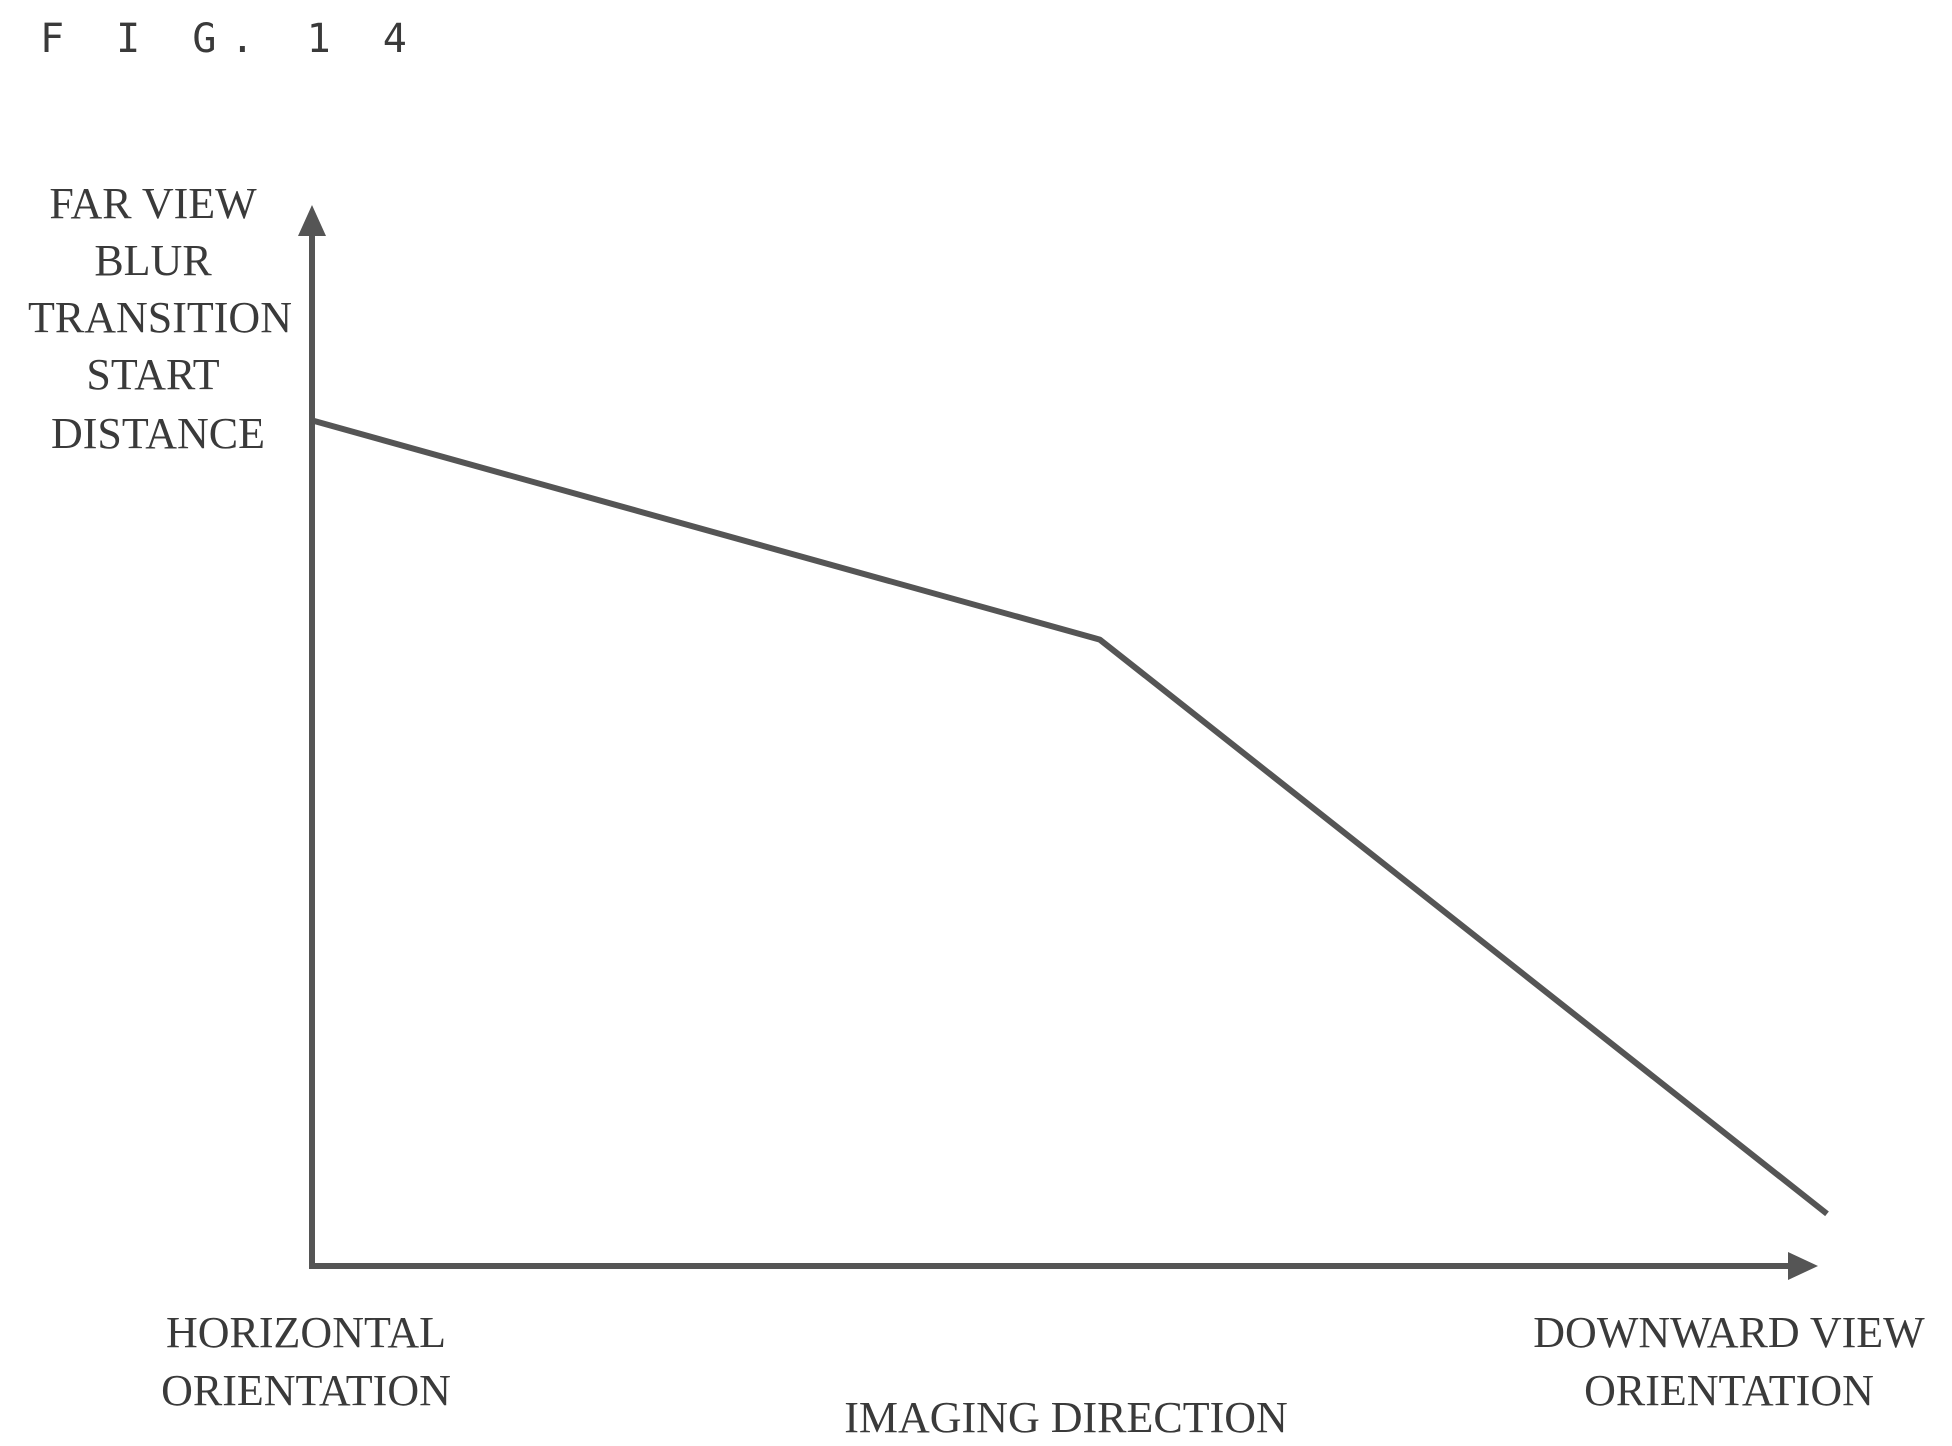 Image resolution: width=1952 pixels, height=1446 pixels. I want to click on y-axis-label-line: BLUR, so click(153, 260).